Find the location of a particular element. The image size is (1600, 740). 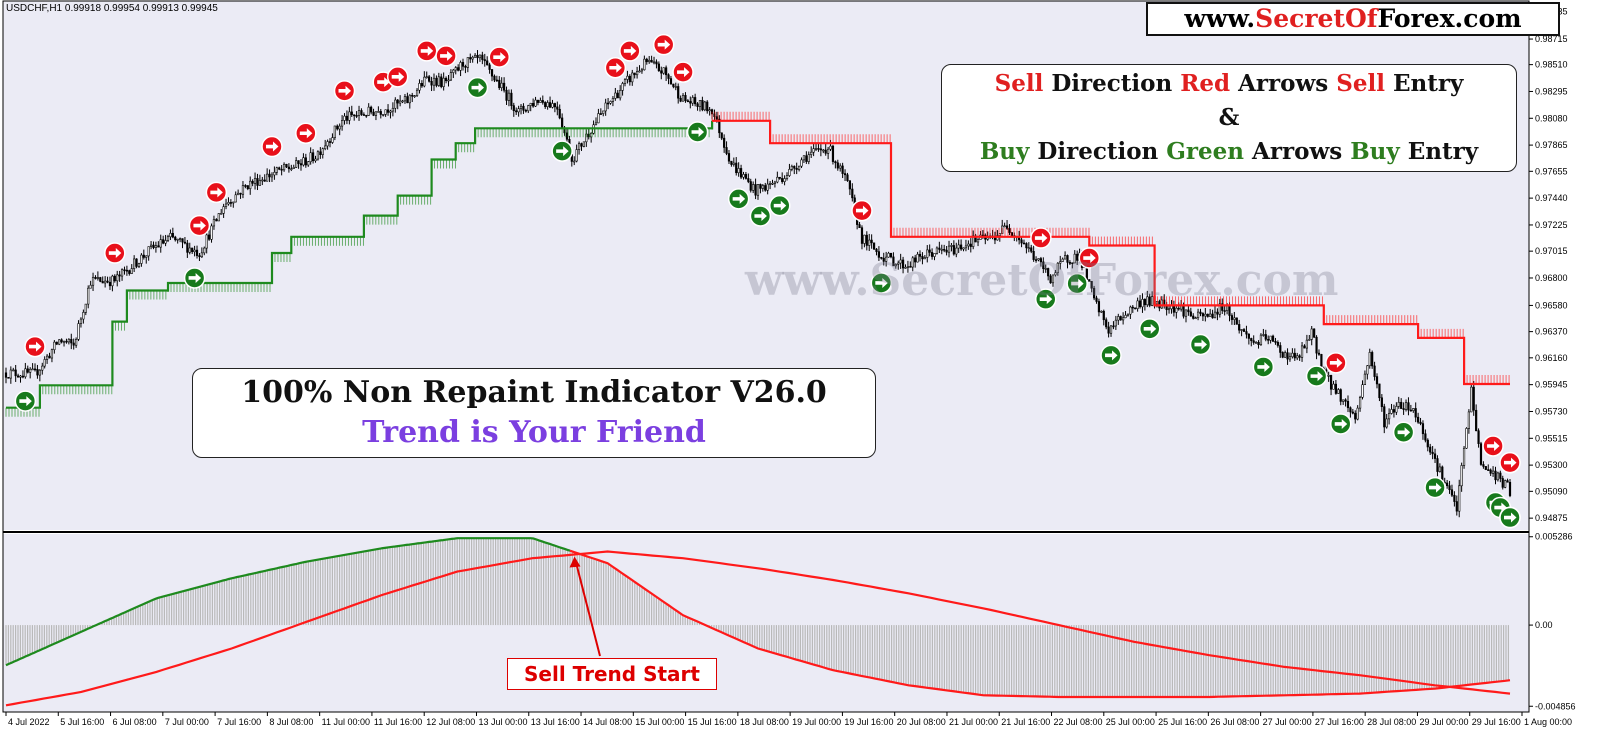

site-banner: www.SecretOfForex.com is located at coordinates (1353, 19).